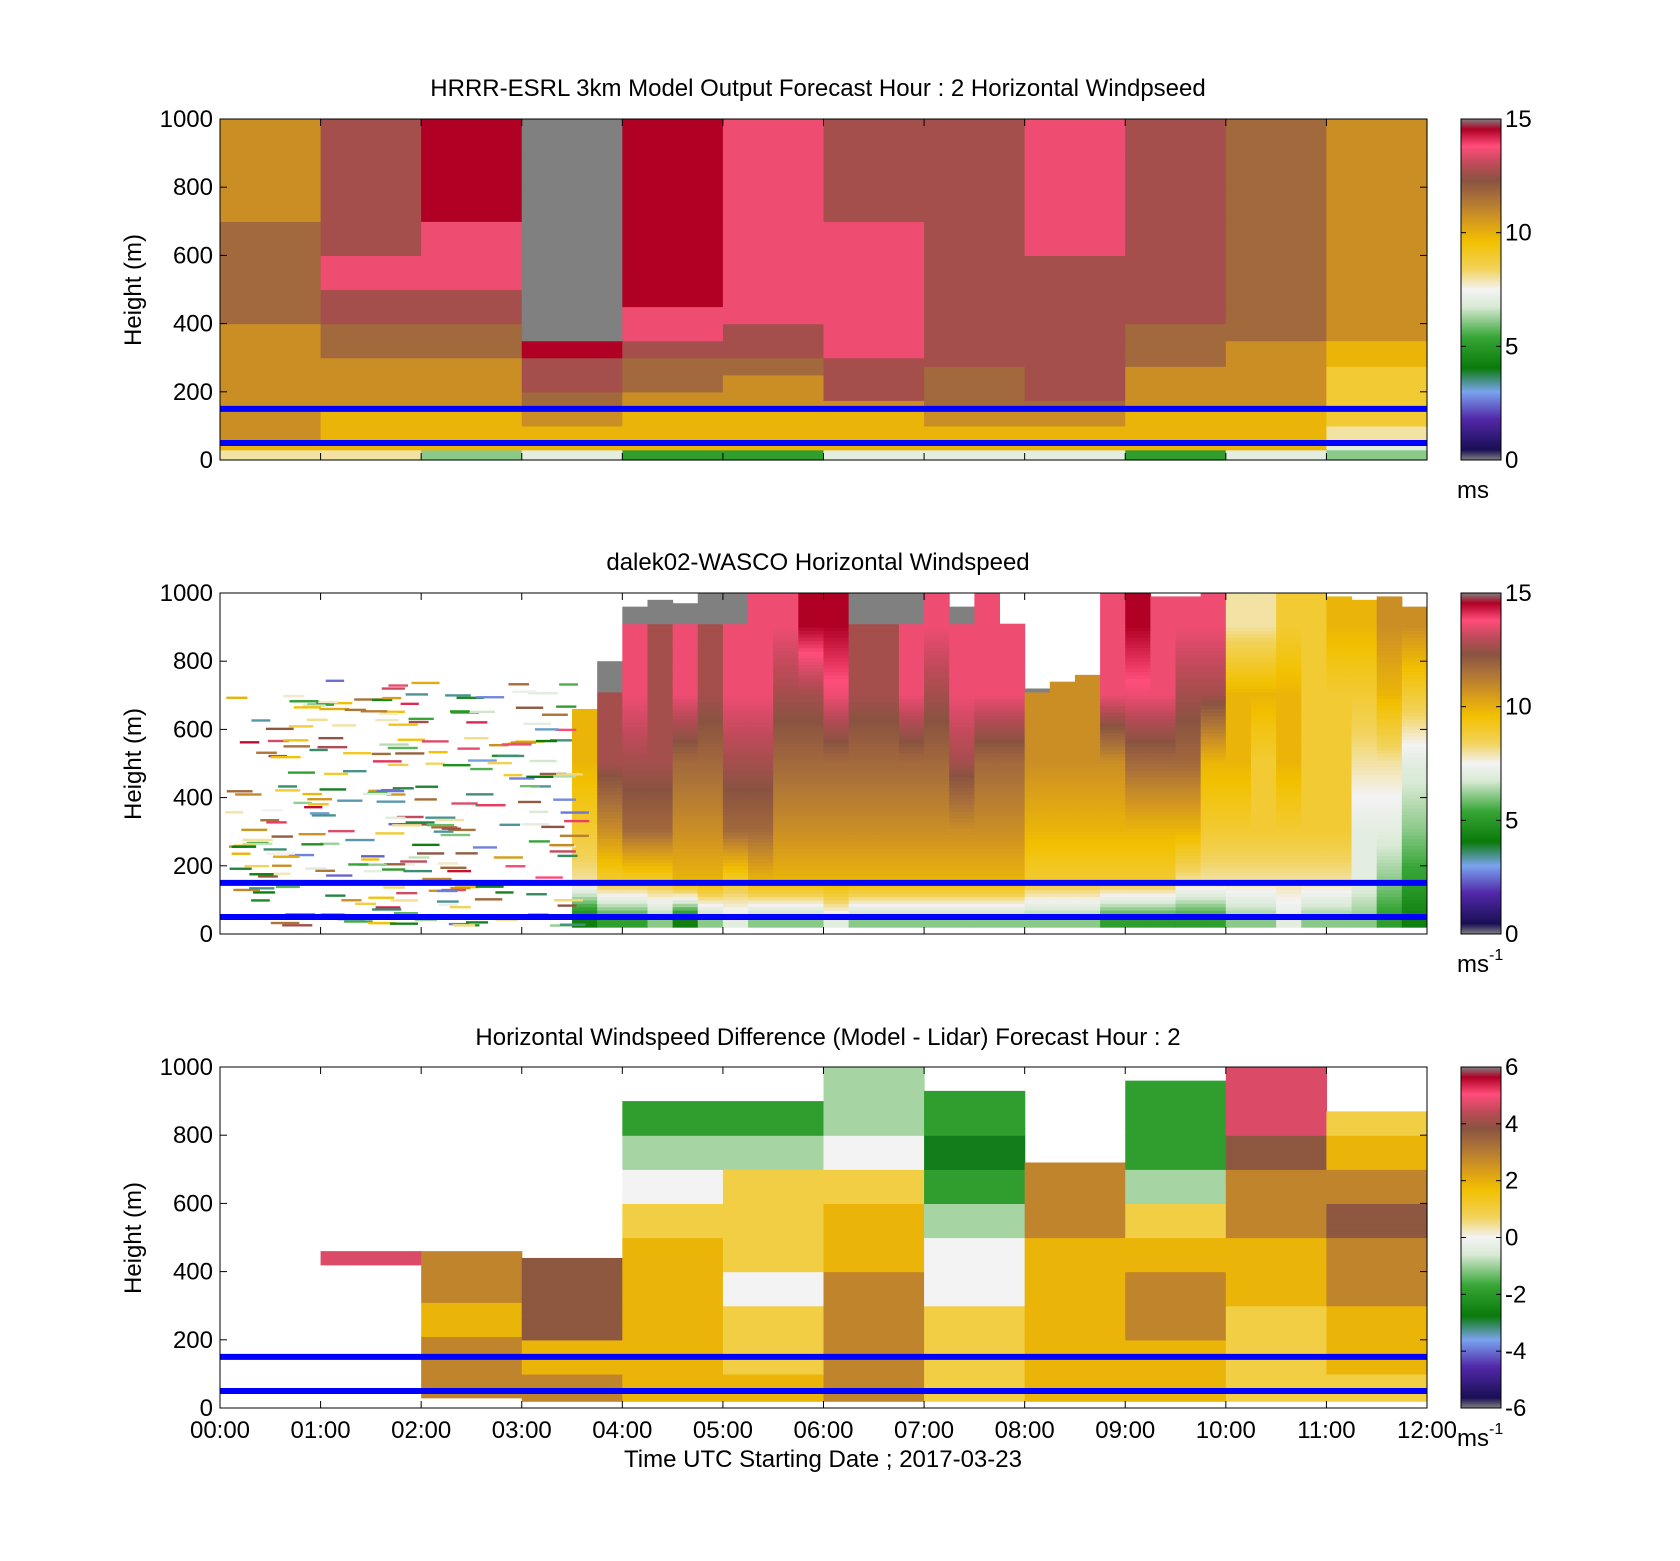 The height and width of the screenshot is (1561, 1680). What do you see at coordinates (193, 324) in the screenshot?
I see `y-tick-label: 400` at bounding box center [193, 324].